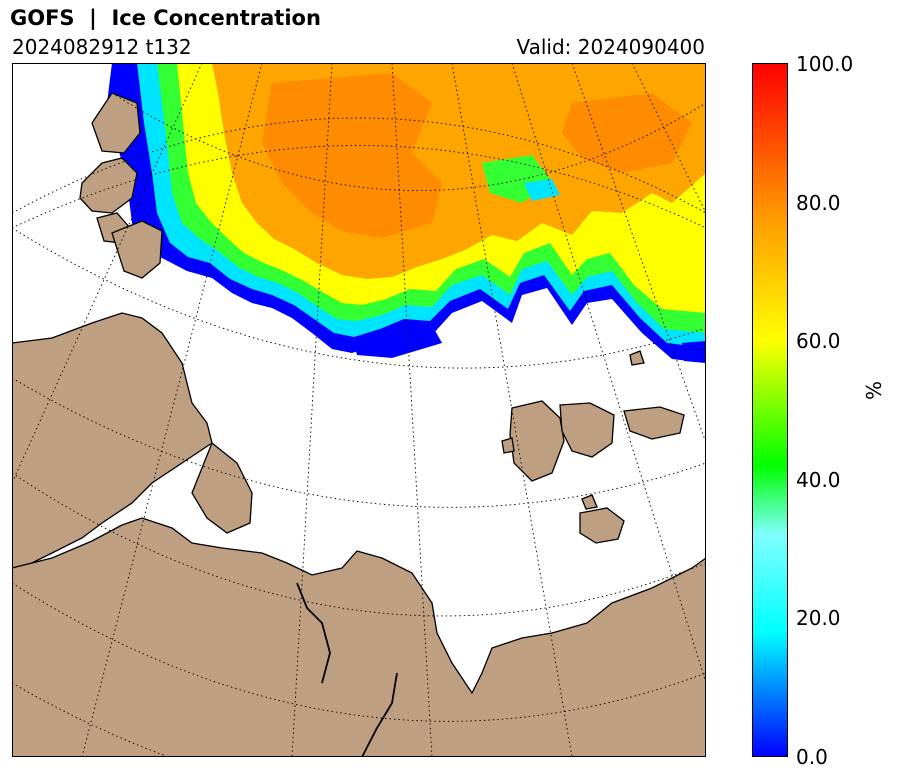  I want to click on land-severnaya-zemlya-east, so click(587, 430).